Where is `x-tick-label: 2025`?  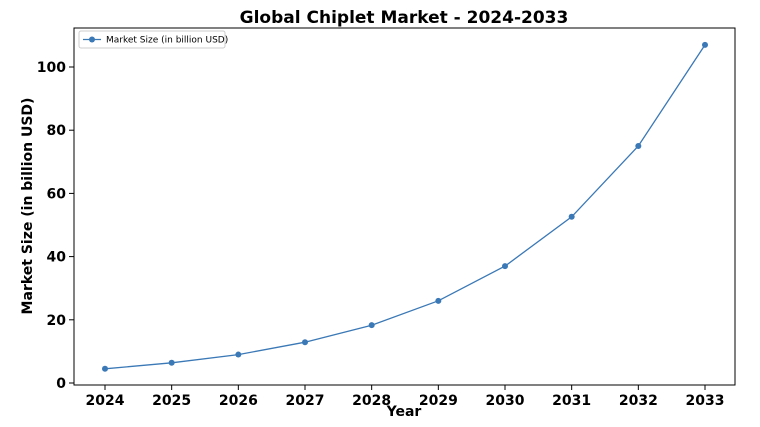 x-tick-label: 2025 is located at coordinates (171, 401).